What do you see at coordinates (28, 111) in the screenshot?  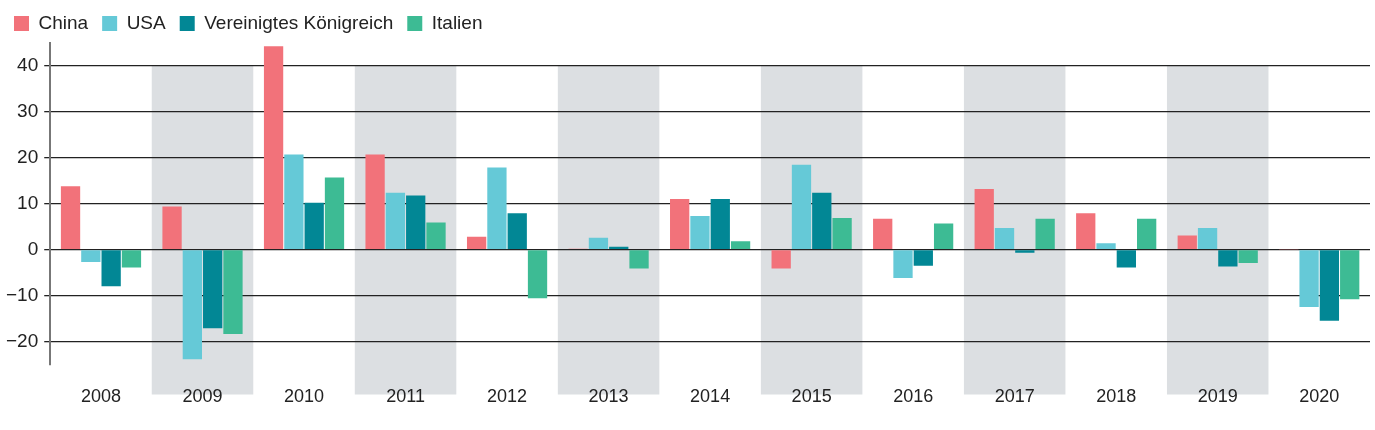 I see `y-tick-label: 30` at bounding box center [28, 111].